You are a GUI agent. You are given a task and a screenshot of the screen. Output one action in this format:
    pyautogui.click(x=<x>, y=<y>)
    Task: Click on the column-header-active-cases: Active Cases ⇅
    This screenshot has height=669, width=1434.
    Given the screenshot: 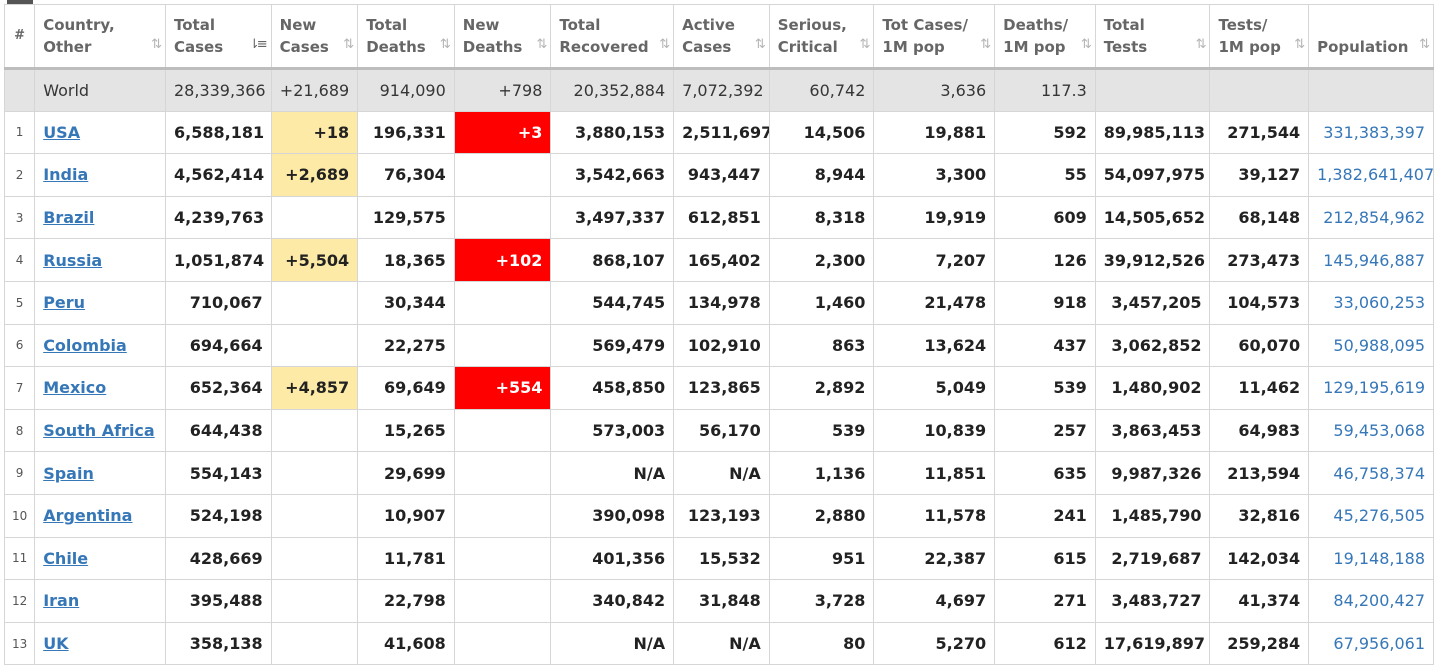 What is the action you would take?
    pyautogui.click(x=721, y=37)
    